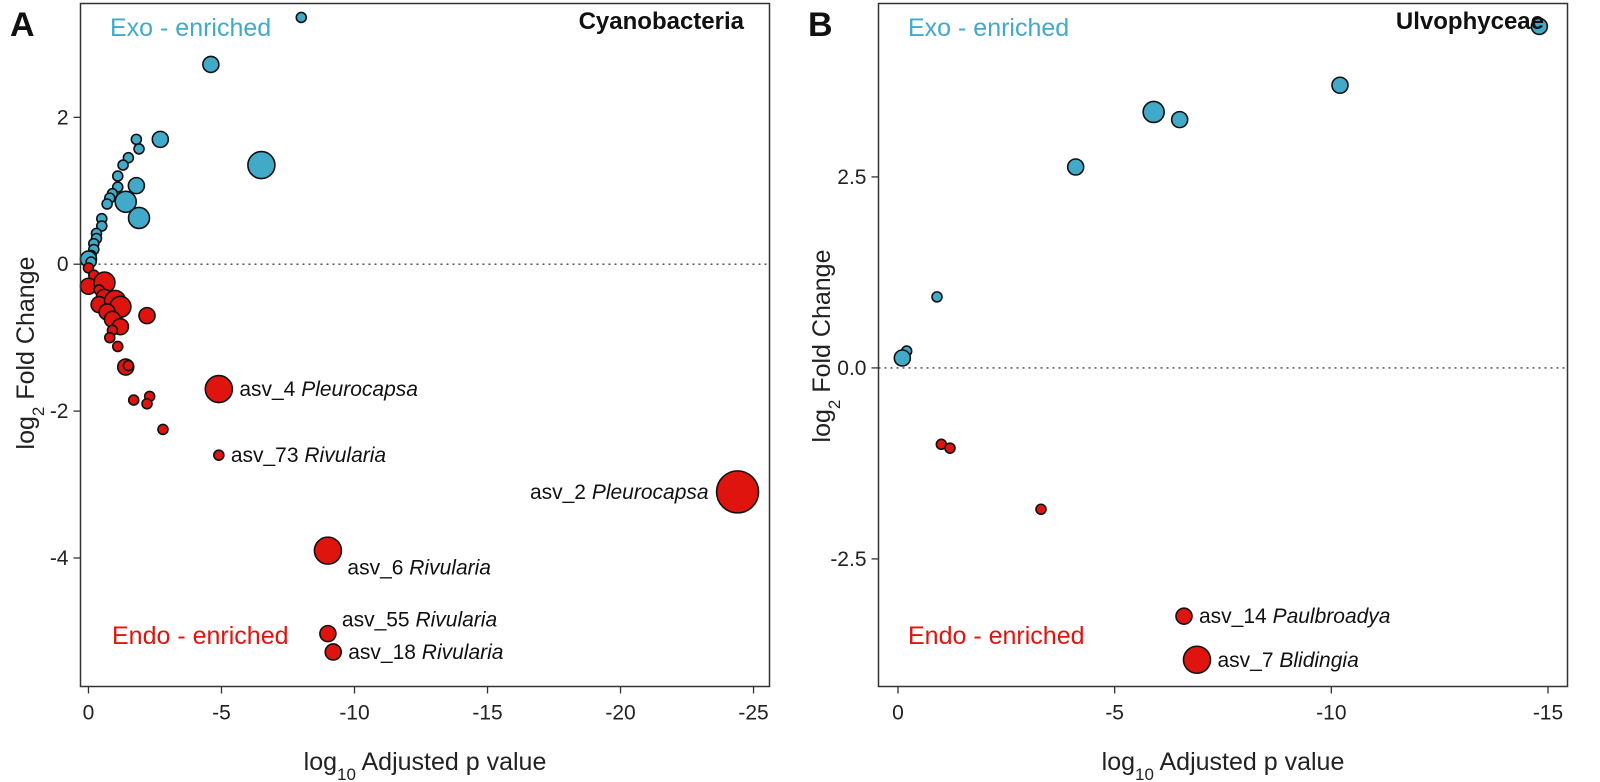 This screenshot has height=782, width=1600. What do you see at coordinates (425, 652) in the screenshot?
I see `point-label-asv-18: asv_18 Rivularia` at bounding box center [425, 652].